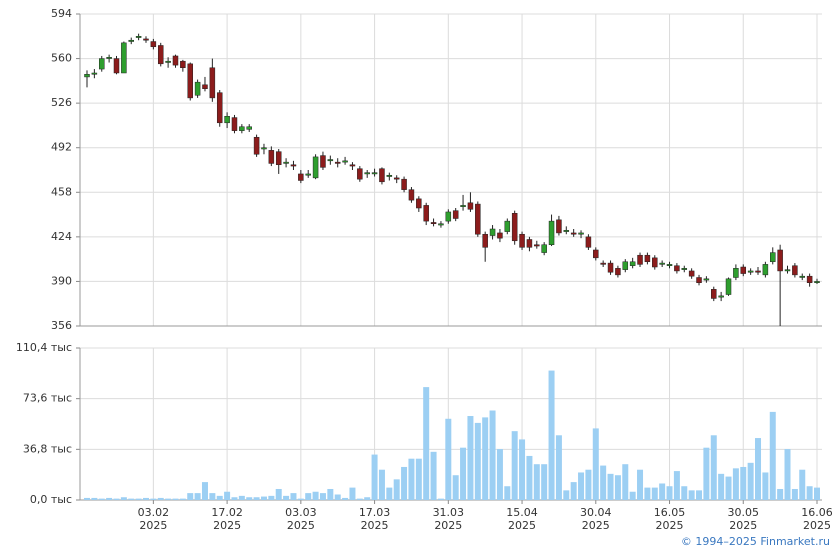 This screenshot has height=550, width=840. I want to click on y-tick-label: 458, so click(61, 191).